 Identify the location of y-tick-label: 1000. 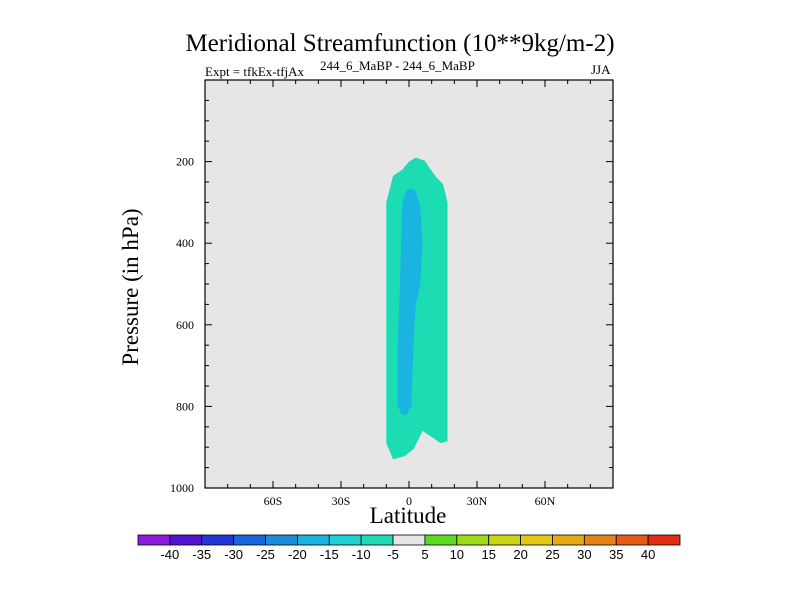
(182, 488).